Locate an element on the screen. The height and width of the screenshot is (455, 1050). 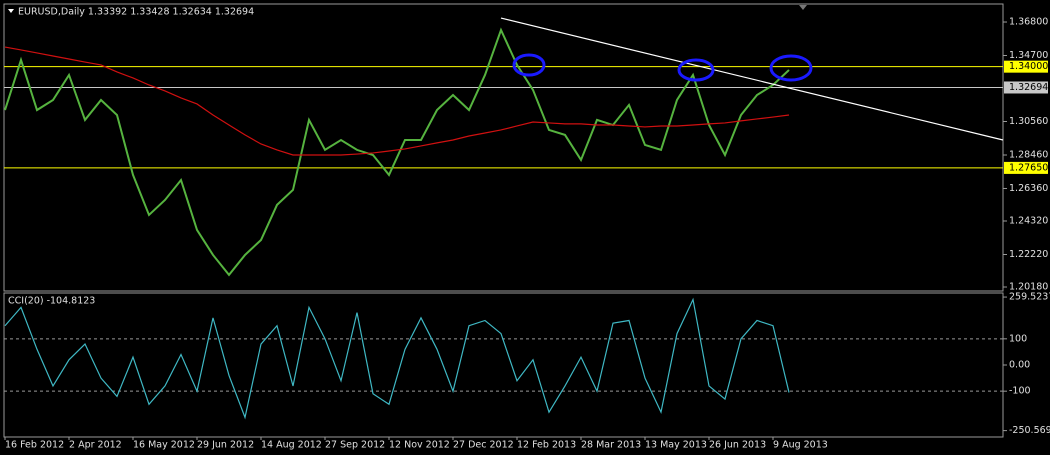
y-tick-label: 1.30560 is located at coordinates (1028, 121).